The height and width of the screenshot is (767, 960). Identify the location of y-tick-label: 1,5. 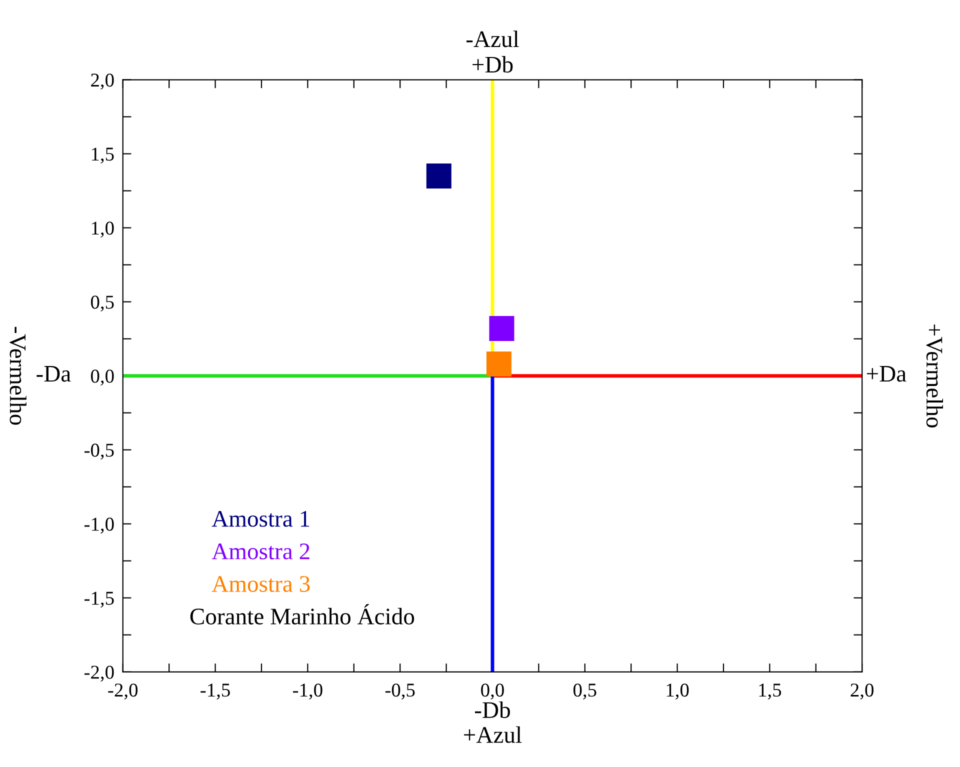
(103, 156).